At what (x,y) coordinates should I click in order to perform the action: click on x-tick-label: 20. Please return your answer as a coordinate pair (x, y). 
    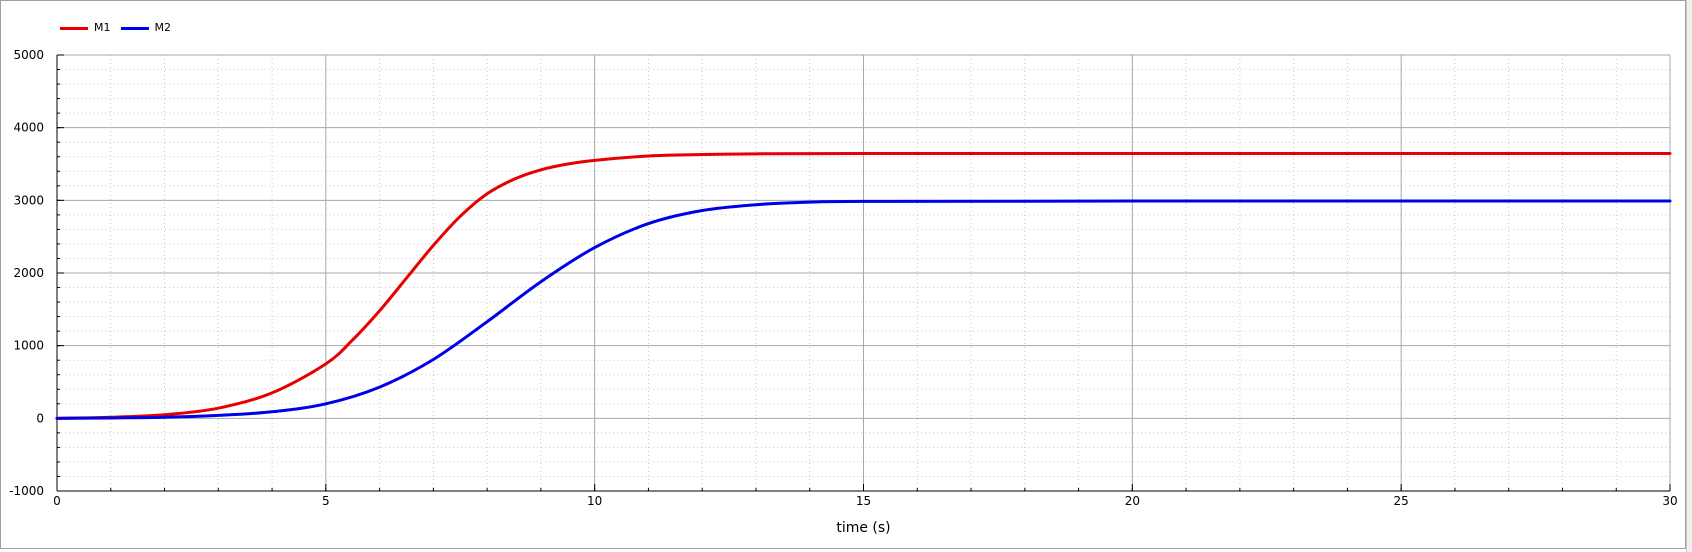
    Looking at the image, I should click on (1132, 501).